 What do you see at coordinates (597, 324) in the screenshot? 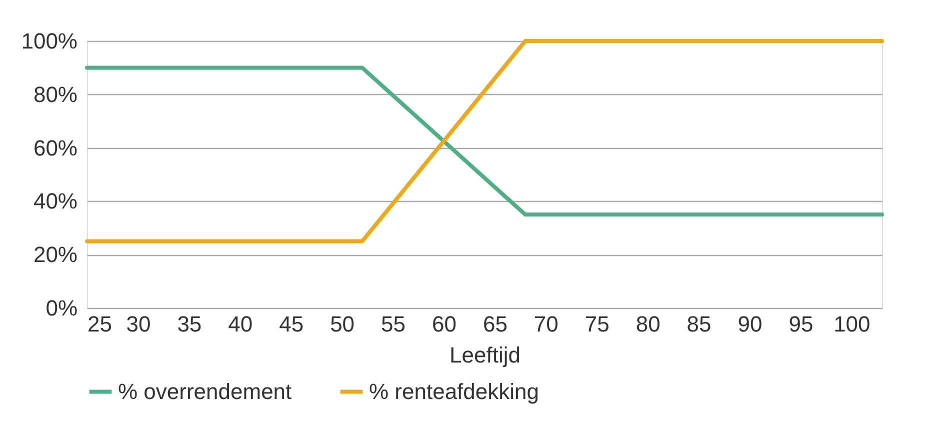
I see `x-tick-label: 75` at bounding box center [597, 324].